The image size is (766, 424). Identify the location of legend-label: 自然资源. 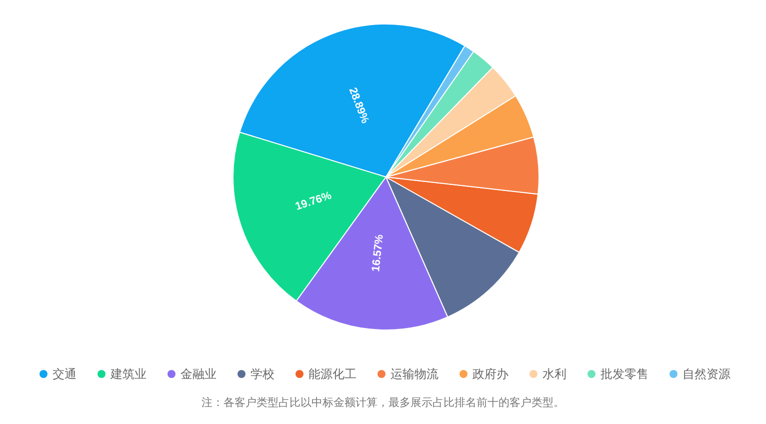
(706, 374).